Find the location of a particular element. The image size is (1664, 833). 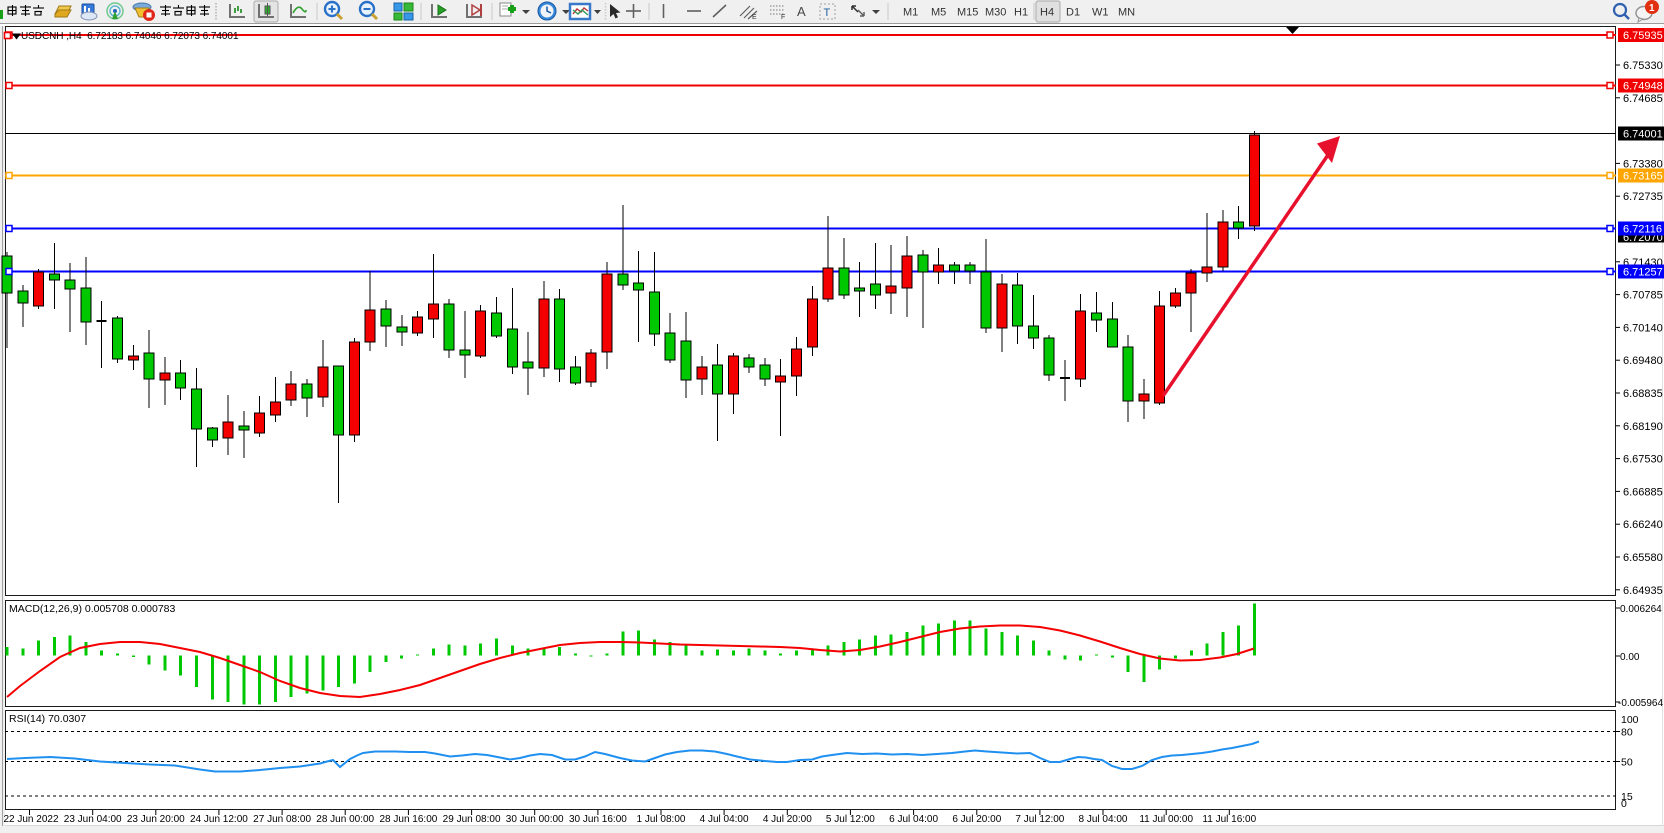

svg-text: 6.73165 is located at coordinates (1643, 177).